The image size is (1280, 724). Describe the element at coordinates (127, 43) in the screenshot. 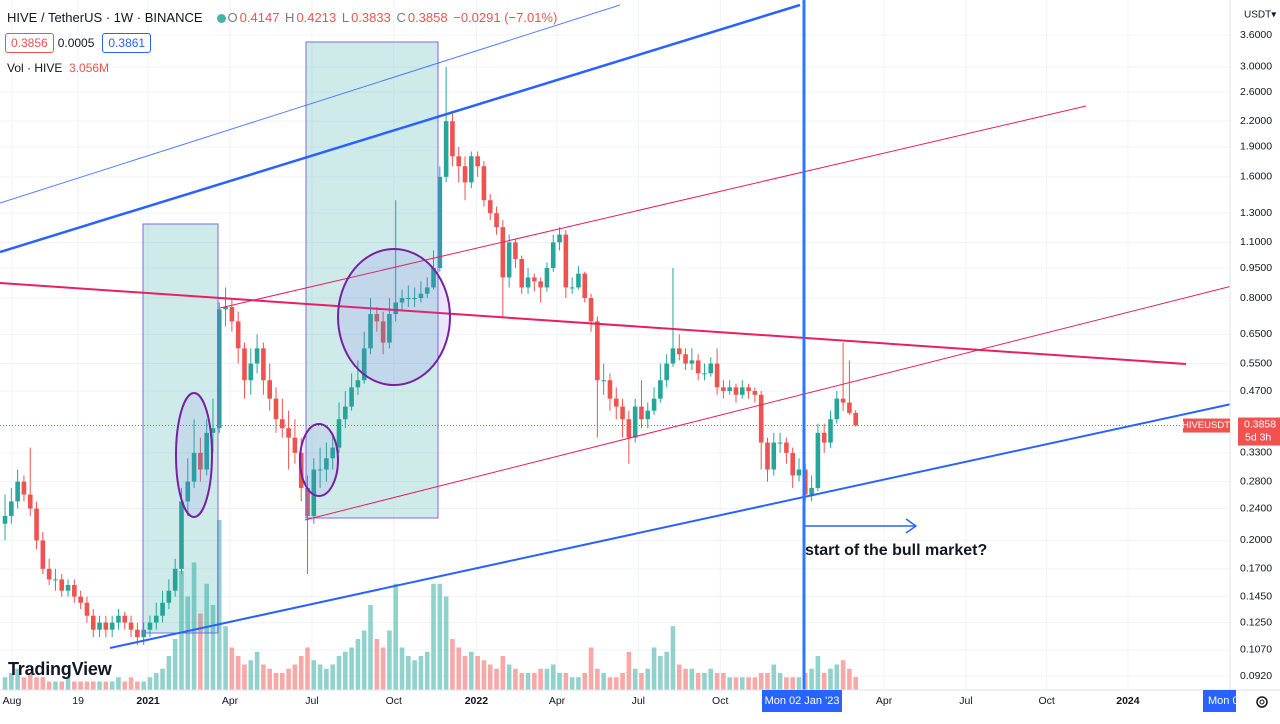

I see `buy-price: 0.3861` at that location.